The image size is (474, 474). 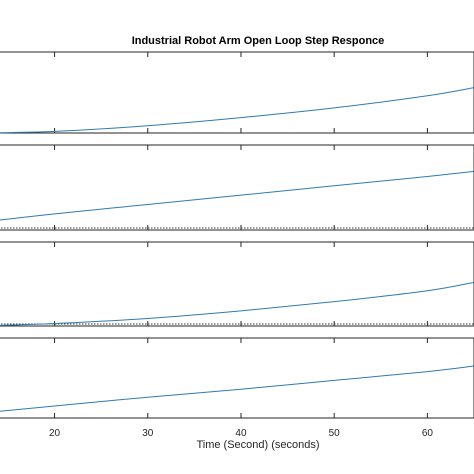 I want to click on x-tick-label: 40, so click(x=241, y=433).